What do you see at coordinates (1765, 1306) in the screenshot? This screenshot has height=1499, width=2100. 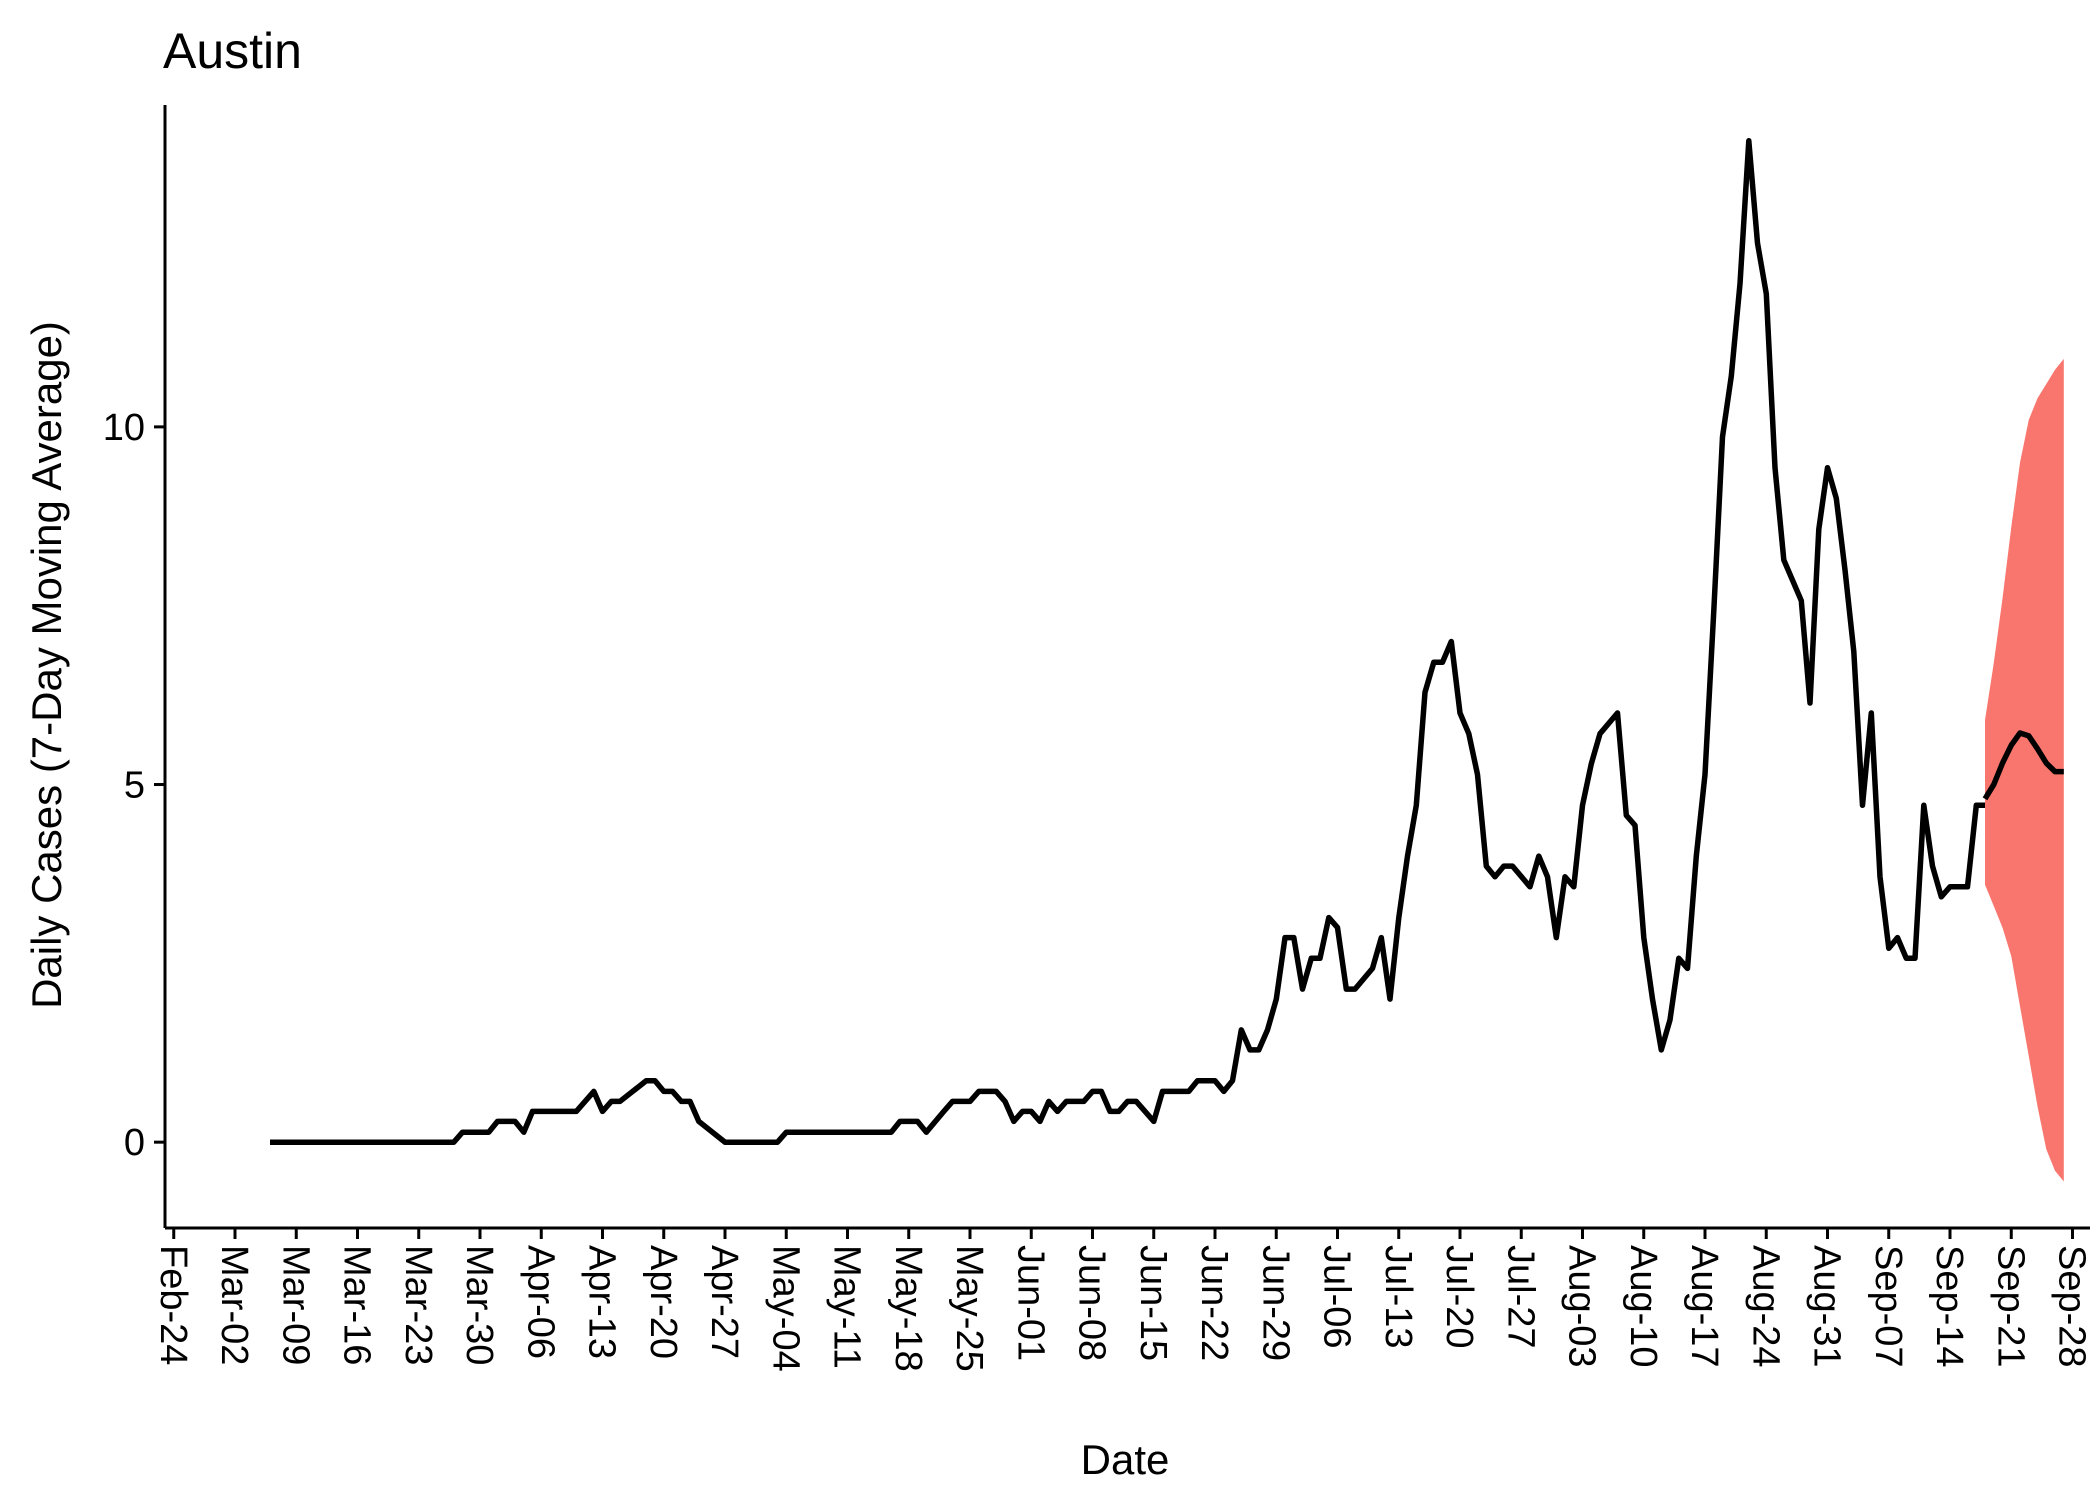 I see `x-tick-label: Aug-24` at bounding box center [1765, 1306].